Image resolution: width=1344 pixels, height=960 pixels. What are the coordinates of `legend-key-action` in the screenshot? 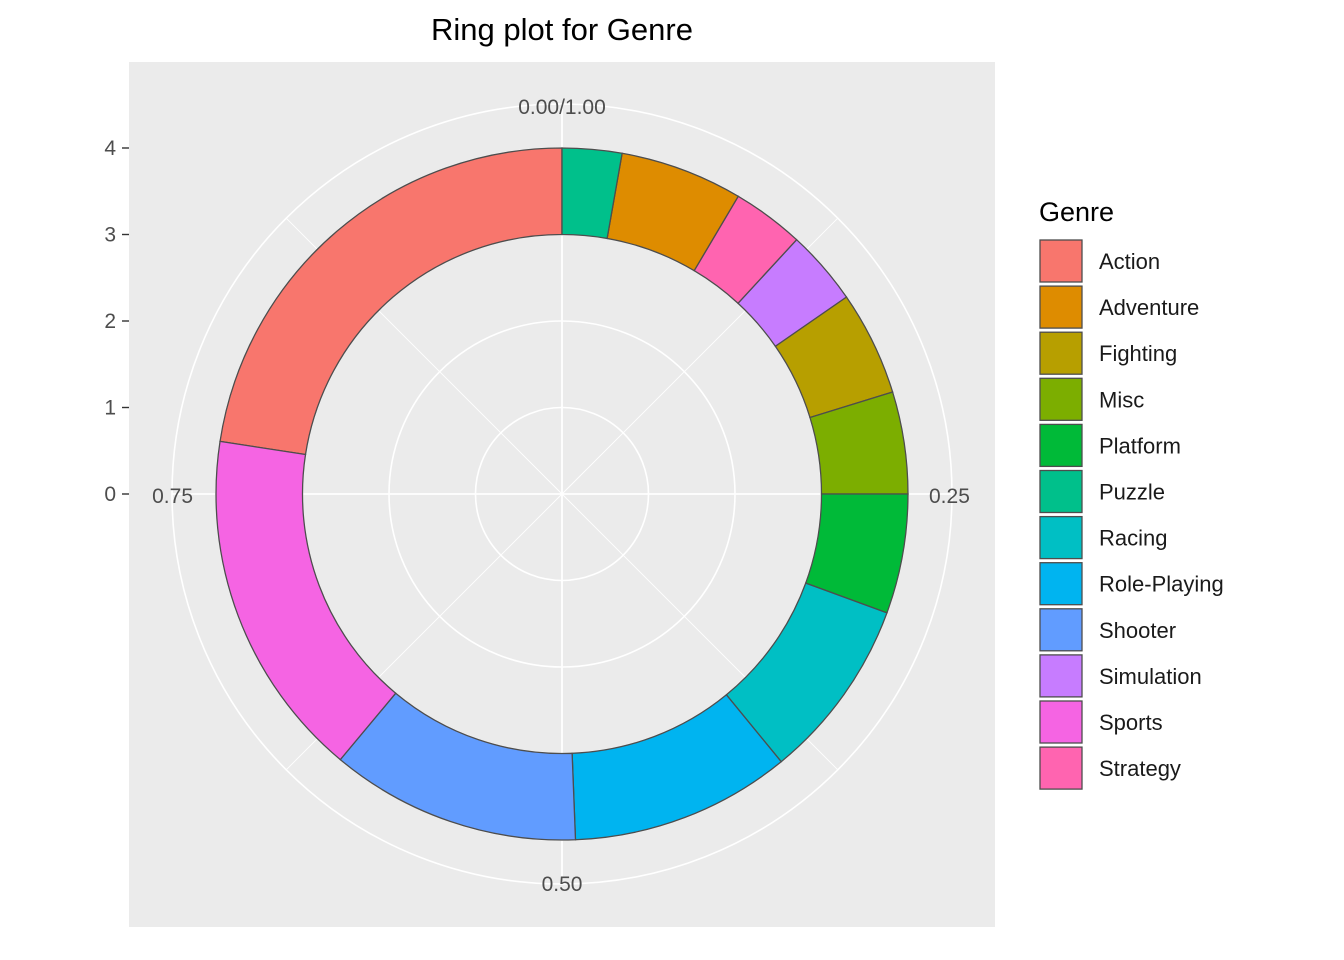 It's located at (1061, 261).